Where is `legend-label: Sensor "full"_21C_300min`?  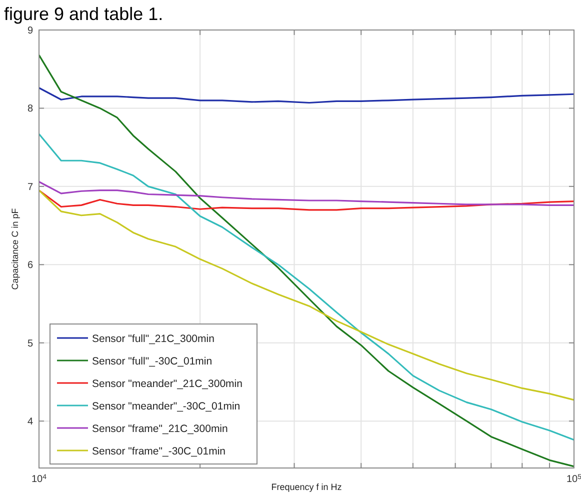 legend-label: Sensor "full"_21C_300min is located at coordinates (153, 339).